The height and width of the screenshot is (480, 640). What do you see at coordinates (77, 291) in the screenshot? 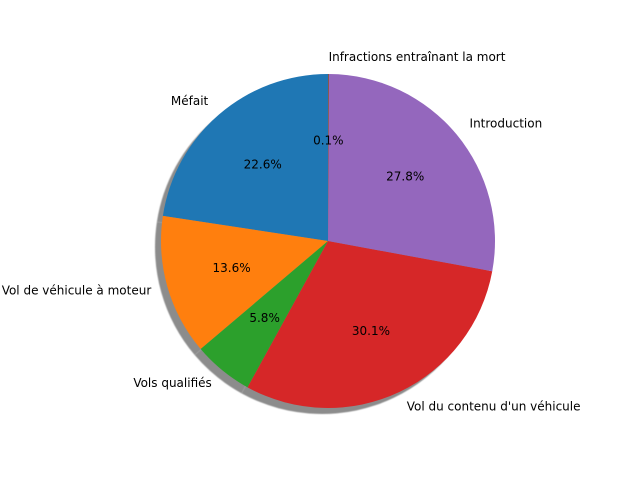
I see `slice-label: Vol de véhicule à moteur` at bounding box center [77, 291].